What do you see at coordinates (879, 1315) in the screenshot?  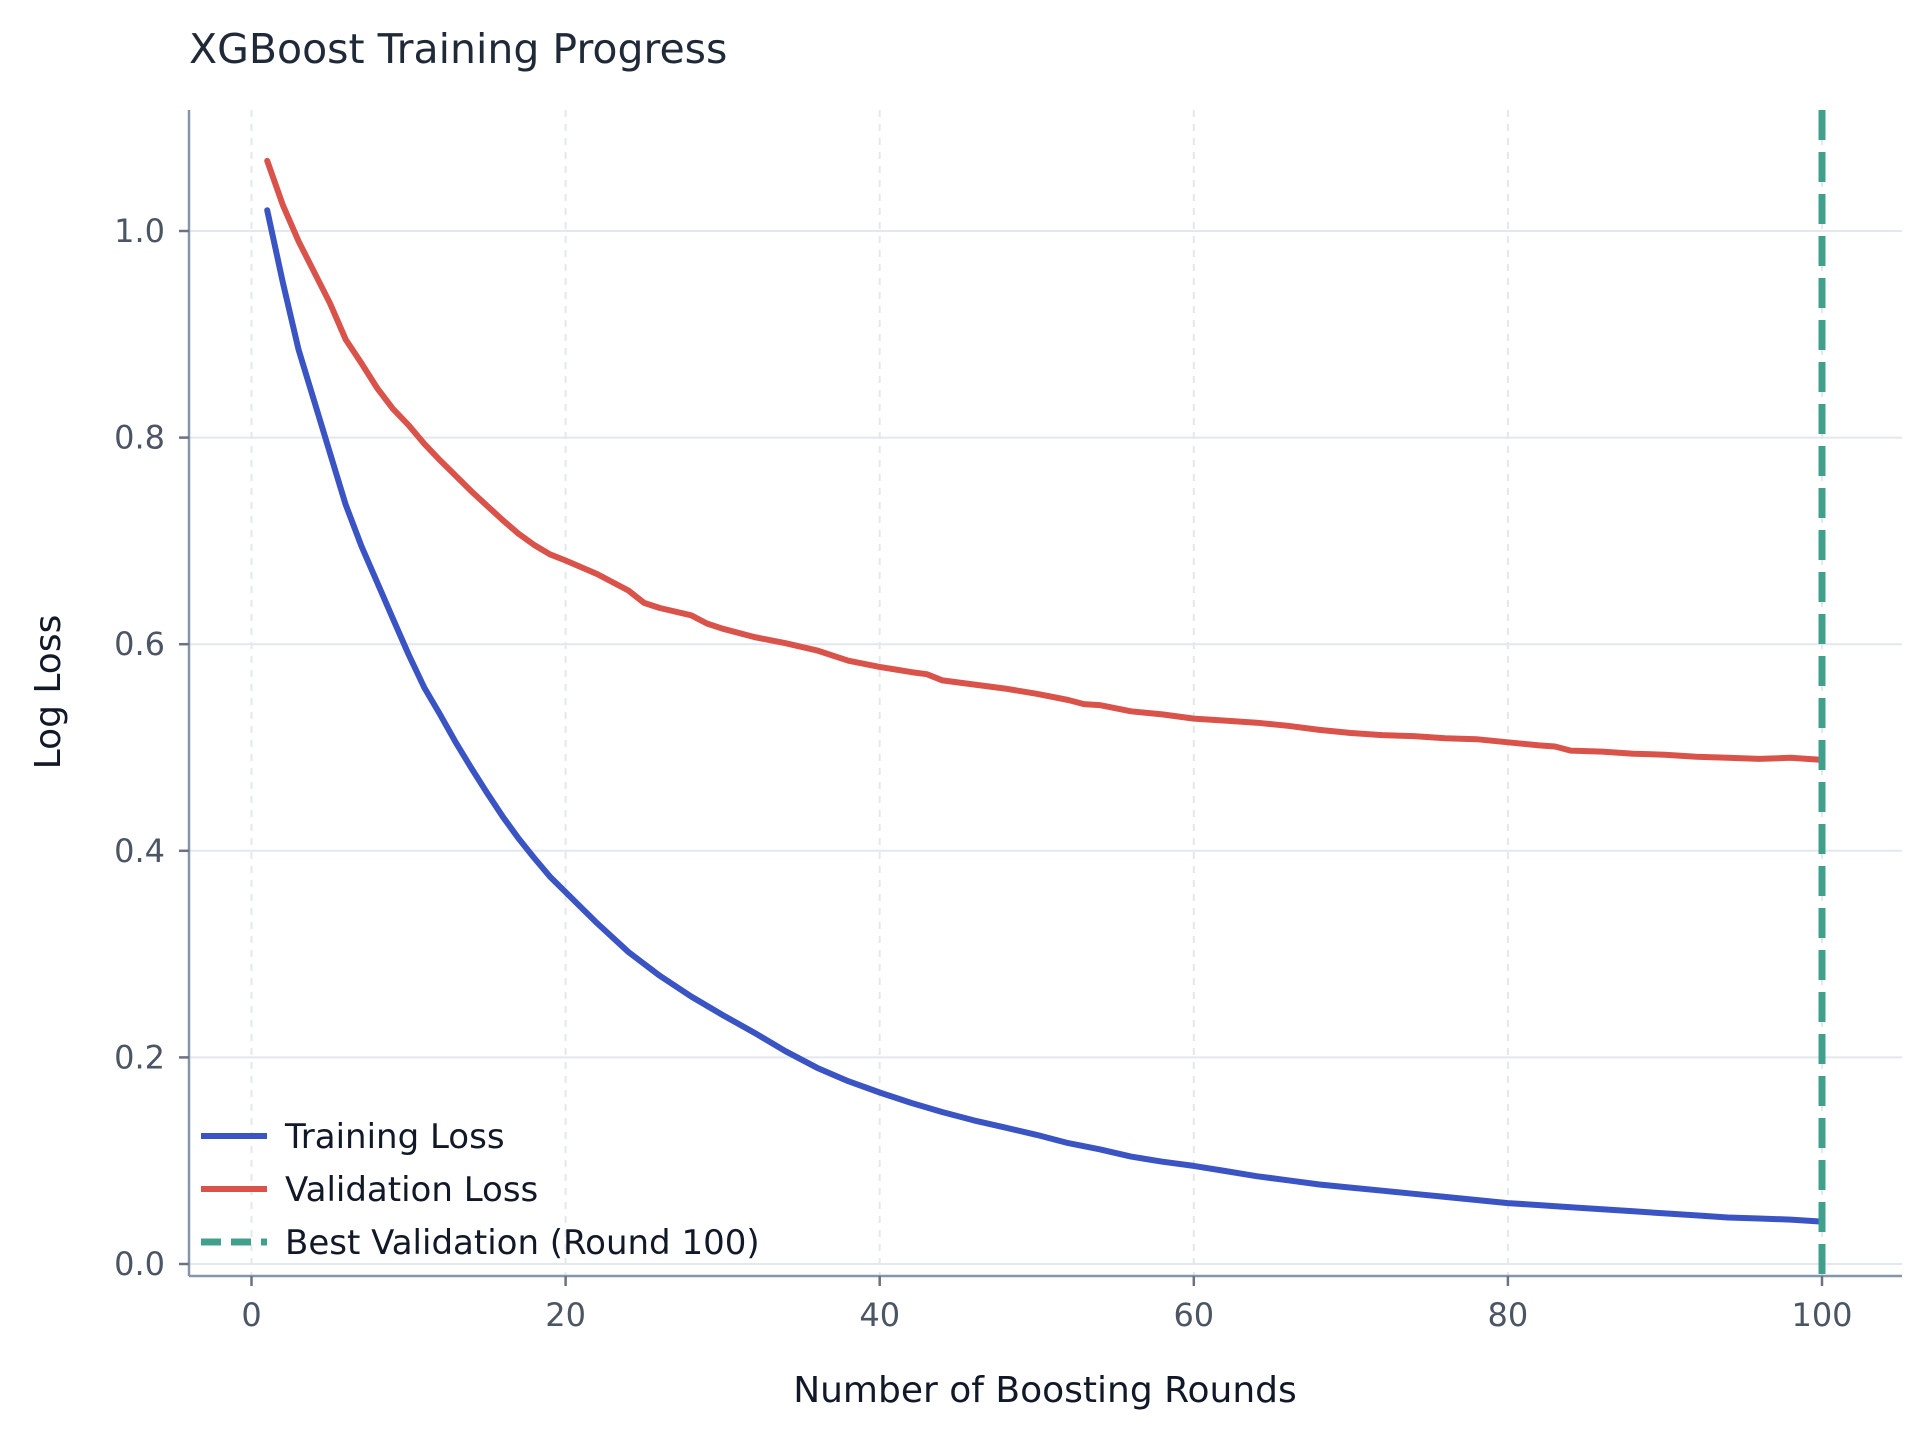 I see `x-tick-label: 40` at bounding box center [879, 1315].